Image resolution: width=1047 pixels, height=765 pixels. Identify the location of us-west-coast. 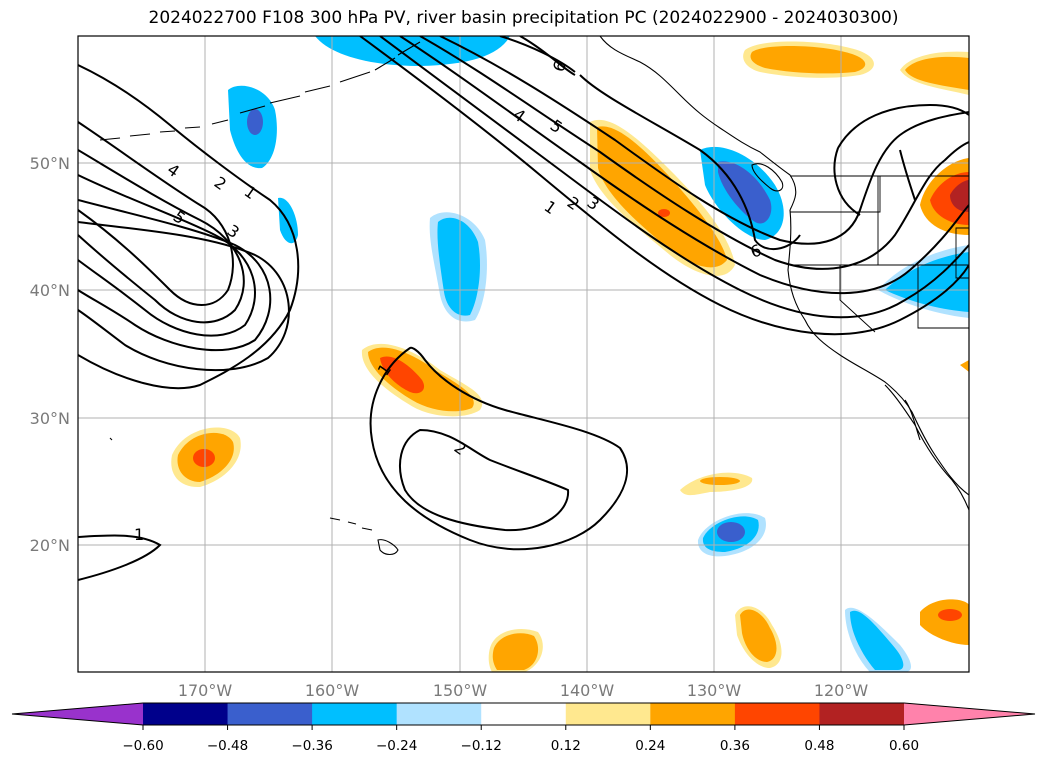
(878, 352).